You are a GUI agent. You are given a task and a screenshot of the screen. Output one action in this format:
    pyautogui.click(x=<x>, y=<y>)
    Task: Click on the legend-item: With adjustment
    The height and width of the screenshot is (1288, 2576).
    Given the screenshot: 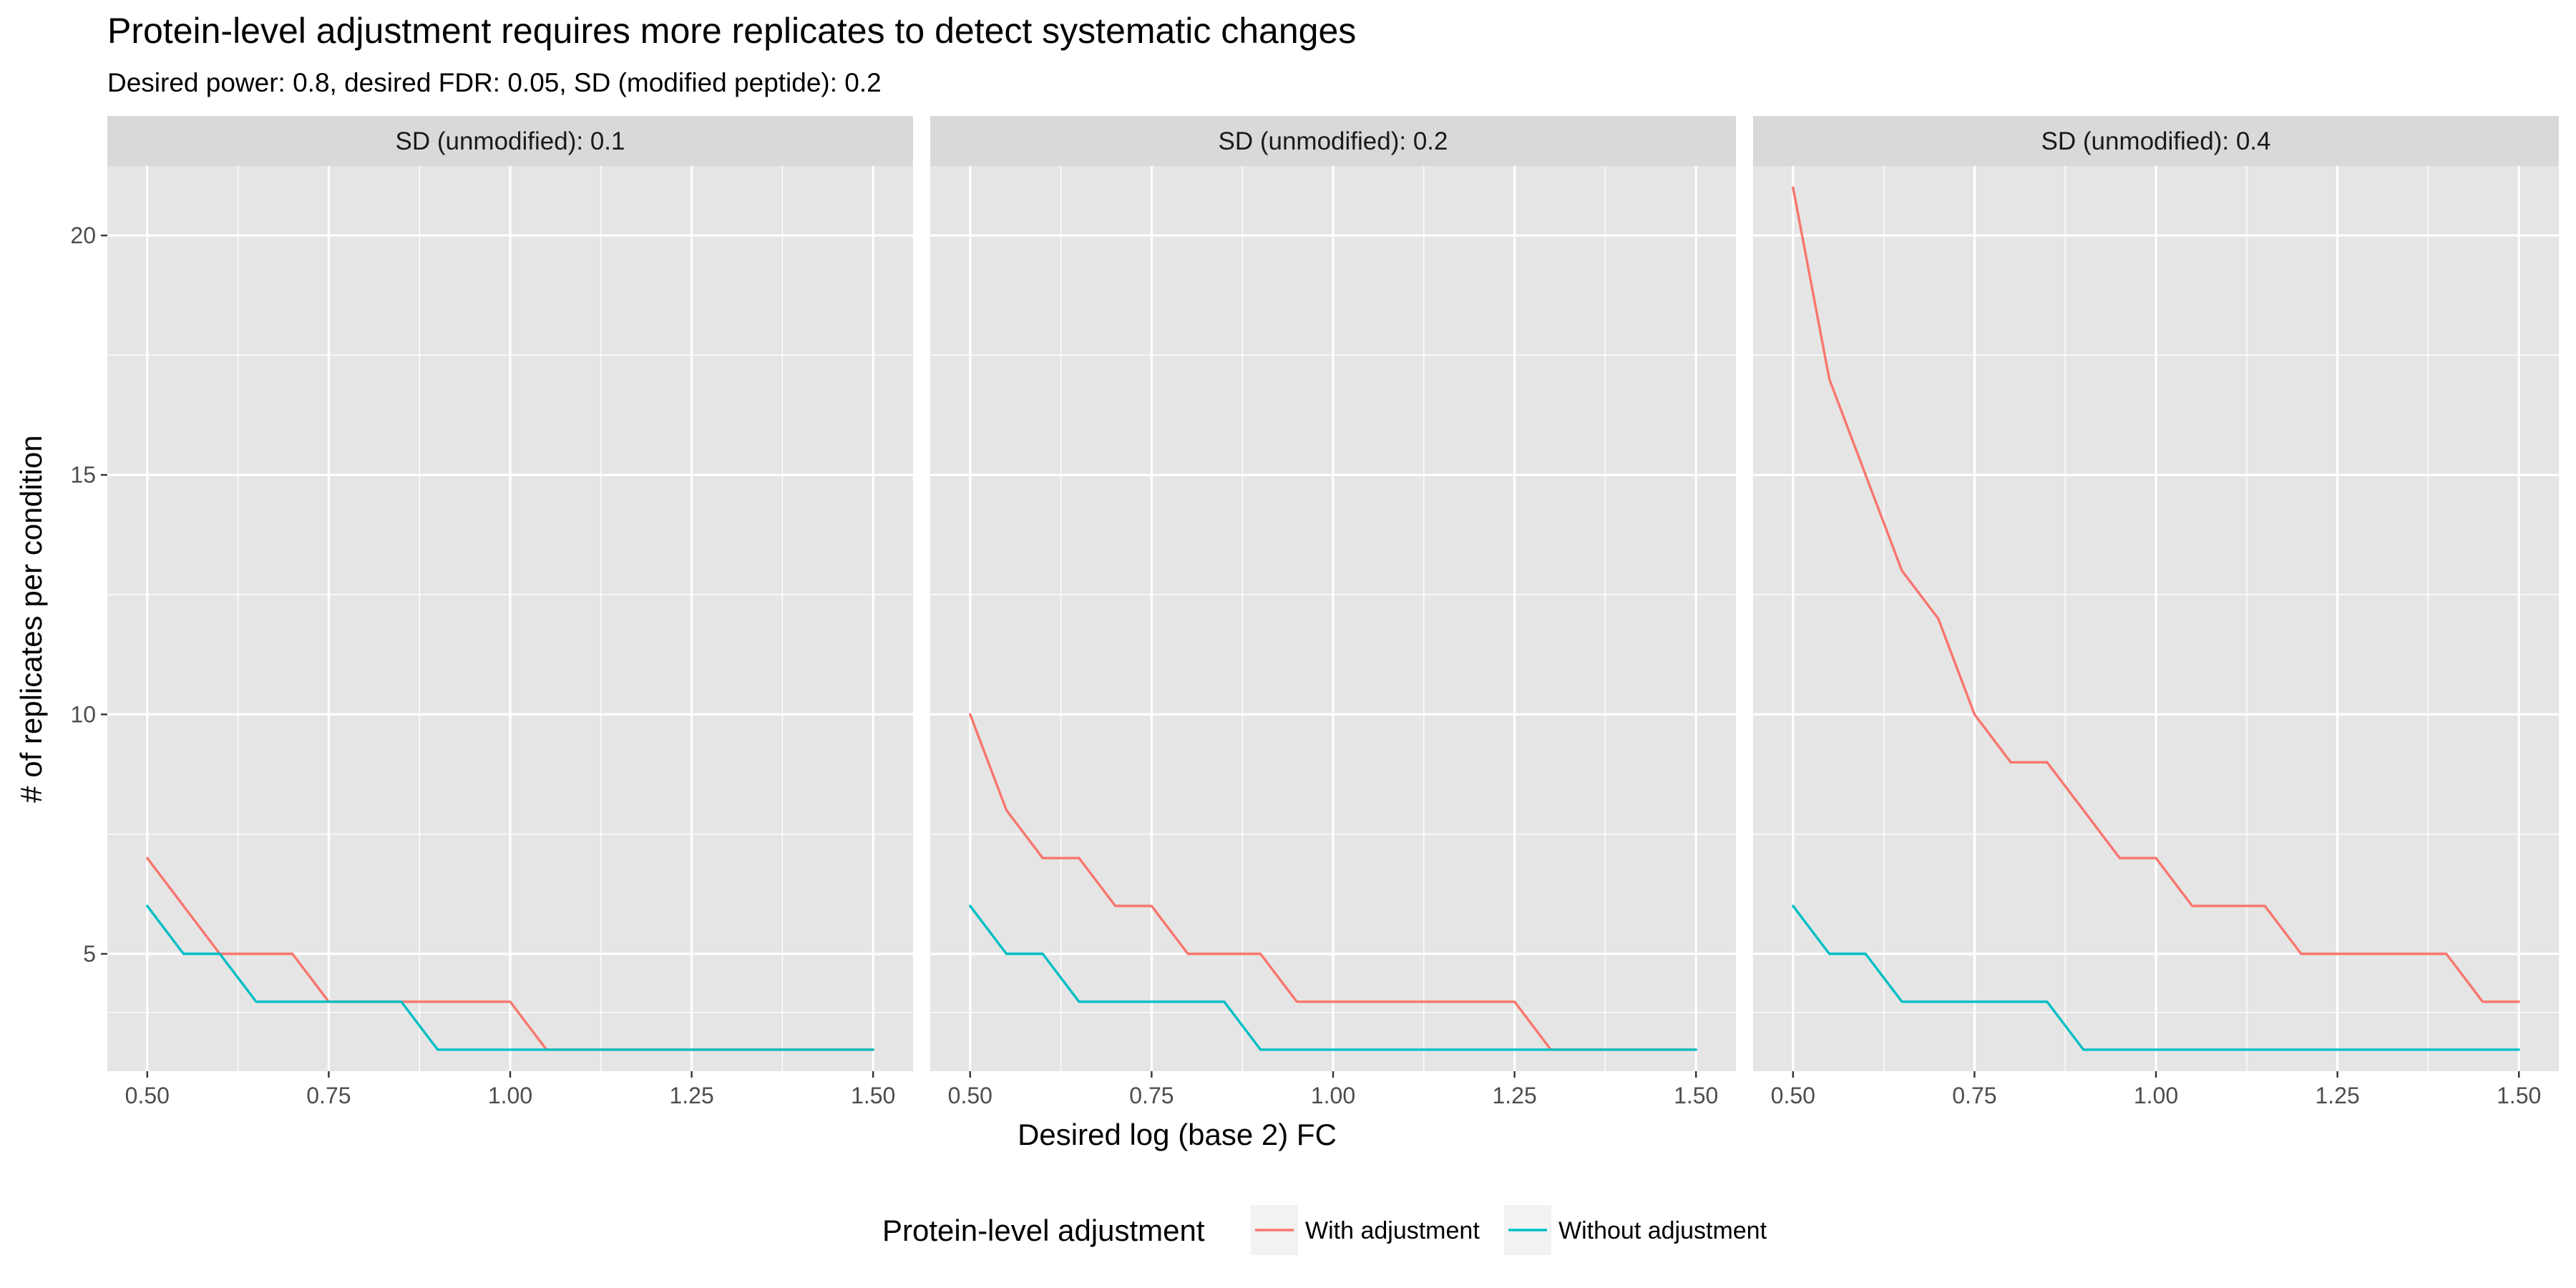 What is the action you would take?
    pyautogui.click(x=1365, y=1230)
    